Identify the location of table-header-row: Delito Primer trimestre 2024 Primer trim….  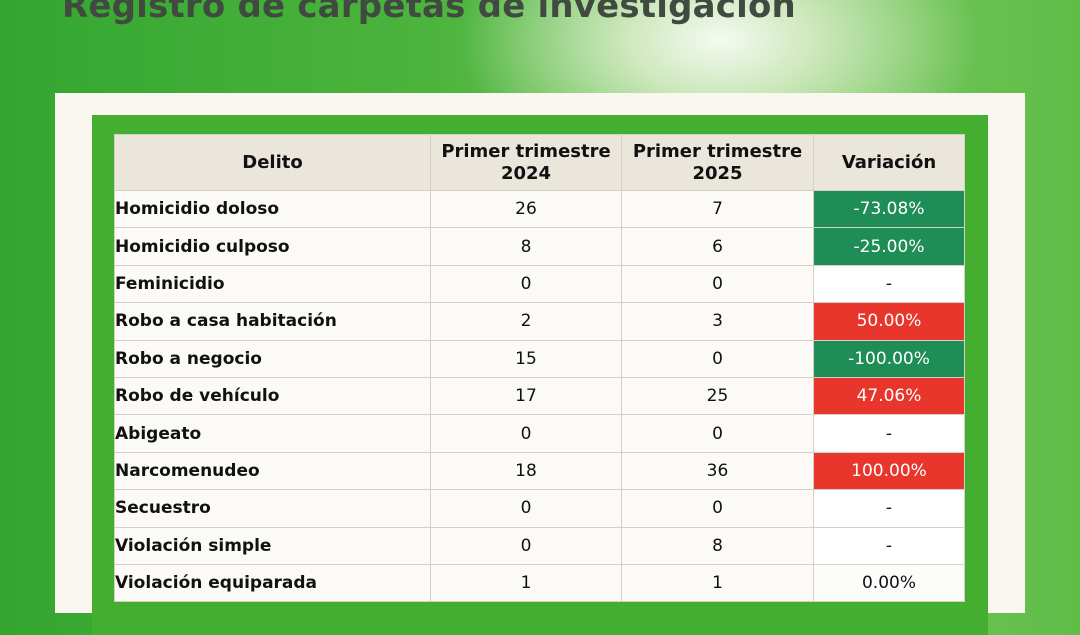
(539, 162).